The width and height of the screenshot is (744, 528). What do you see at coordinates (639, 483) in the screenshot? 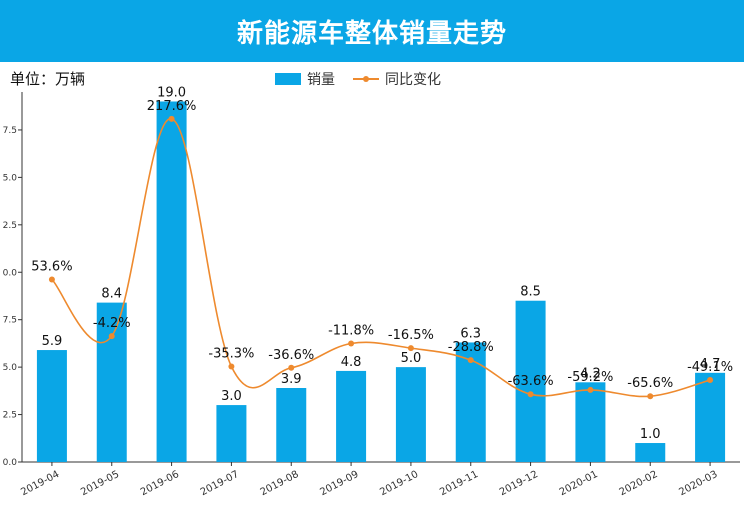
I see `x-tick-label: 2020-02` at bounding box center [639, 483].